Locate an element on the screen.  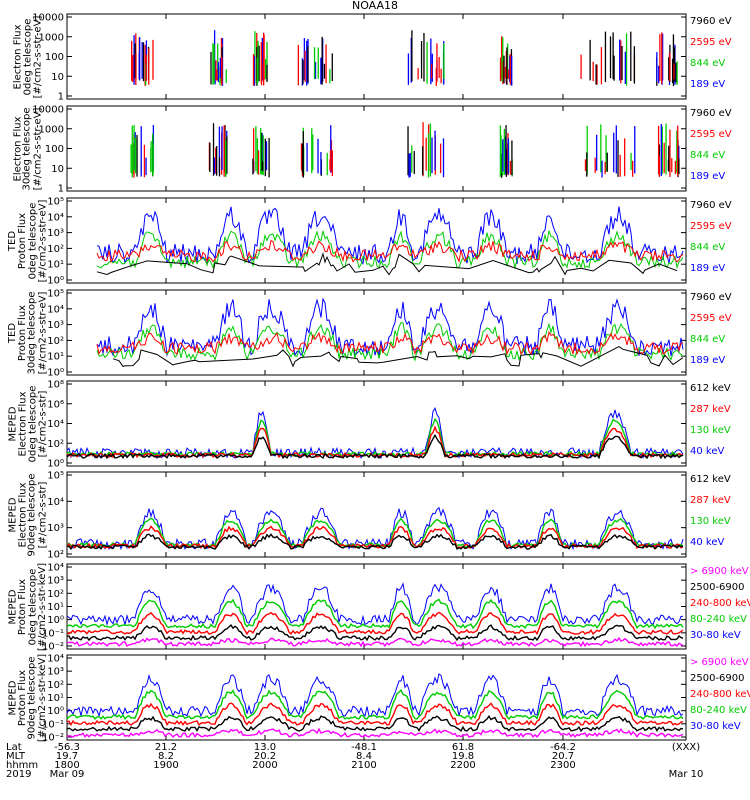
footer-column: -48.1 8.4 2100 is located at coordinates (364, 761).